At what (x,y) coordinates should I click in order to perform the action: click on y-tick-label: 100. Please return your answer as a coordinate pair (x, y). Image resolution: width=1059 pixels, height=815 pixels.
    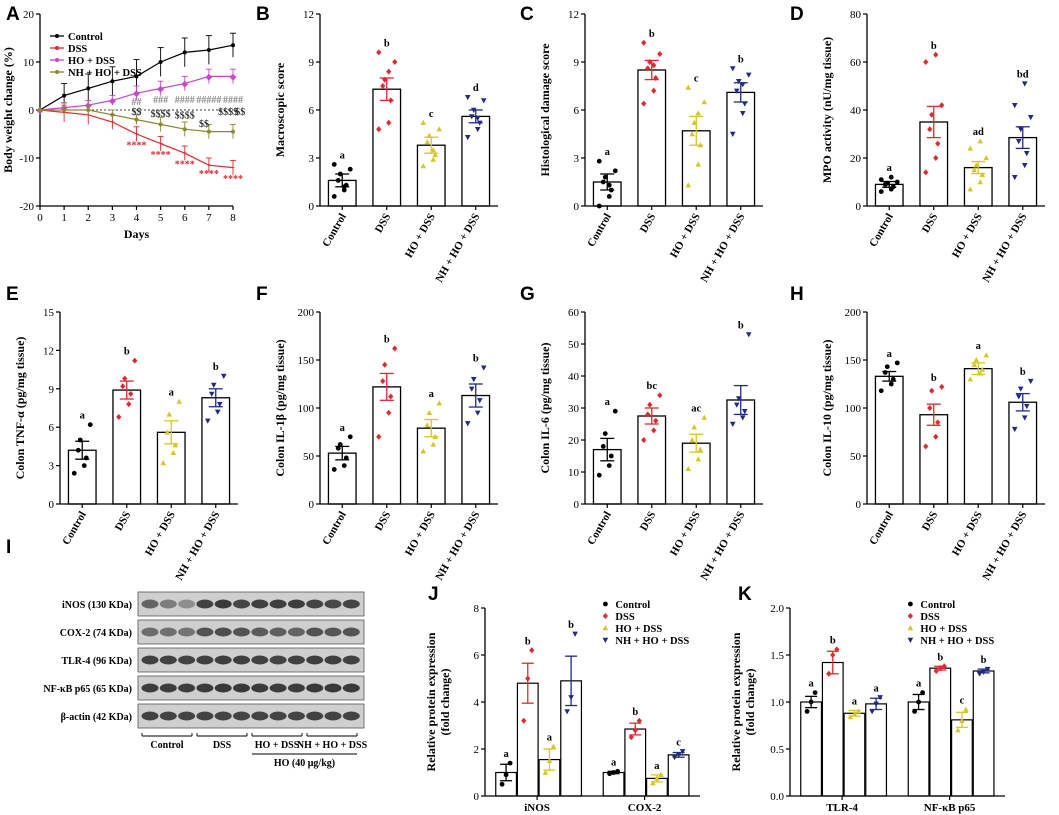
    Looking at the image, I should click on (306, 409).